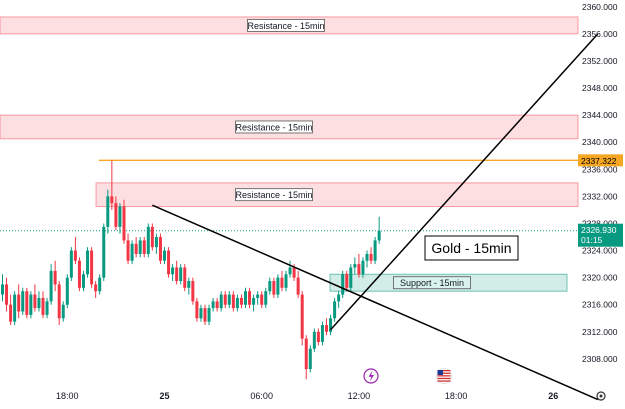 The image size is (625, 409). I want to click on lightning-icon-bolt, so click(371, 376).